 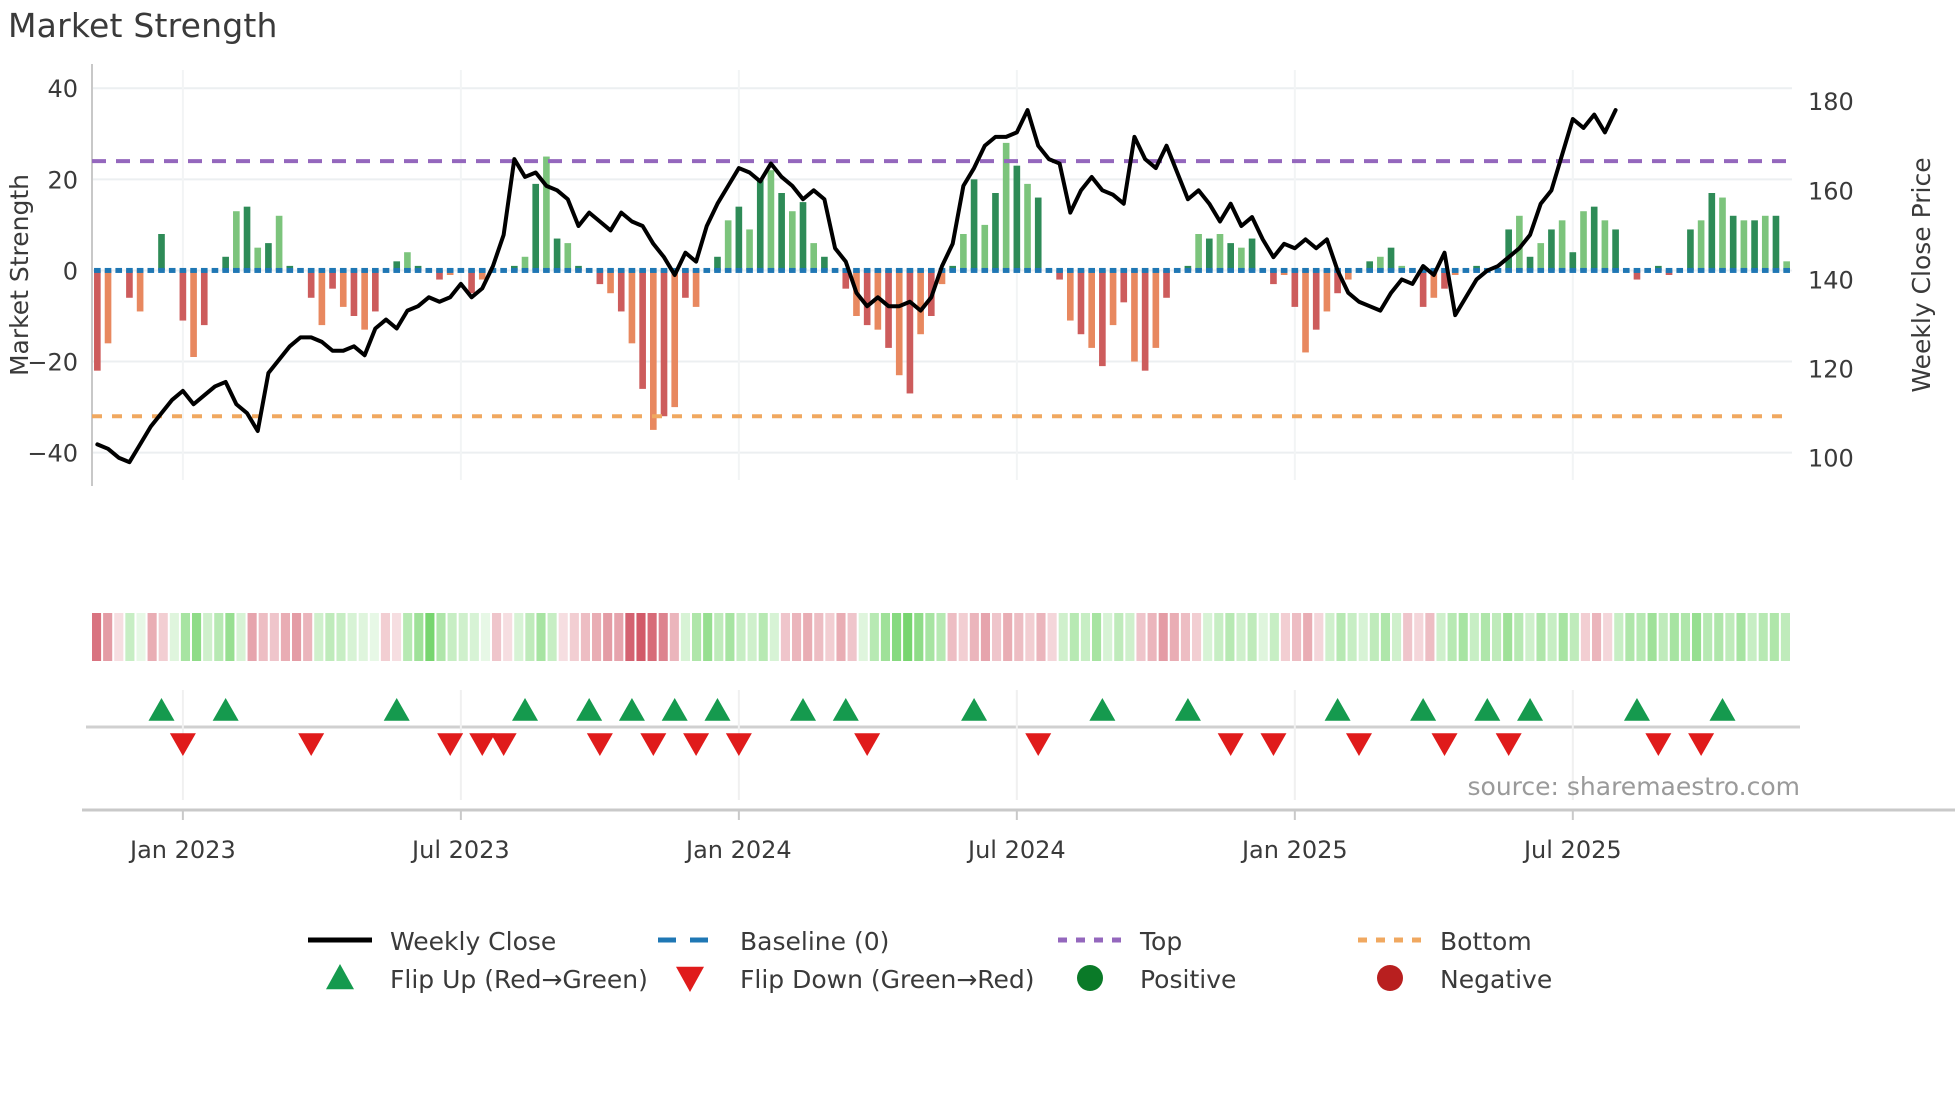 What do you see at coordinates (1120, 941) in the screenshot?
I see `legend-item: Top` at bounding box center [1120, 941].